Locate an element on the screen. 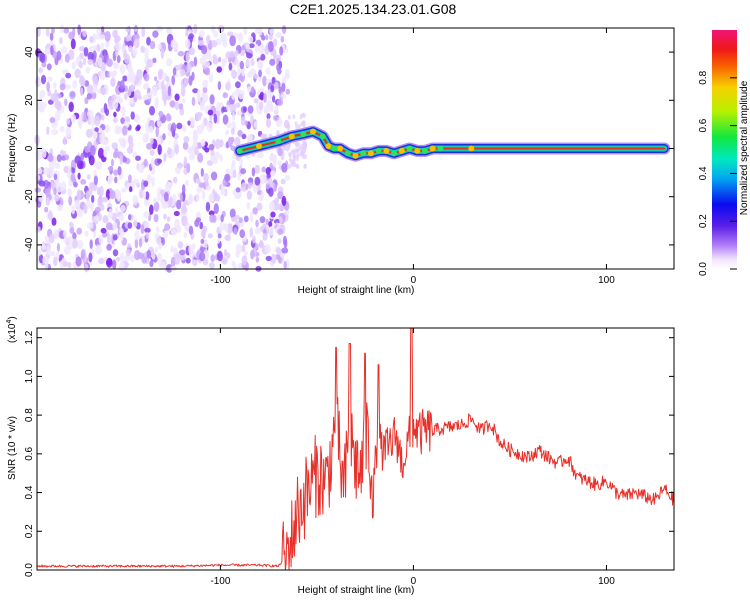 The image size is (750, 600). y-tick-label: 0.8 is located at coordinates (29, 415).